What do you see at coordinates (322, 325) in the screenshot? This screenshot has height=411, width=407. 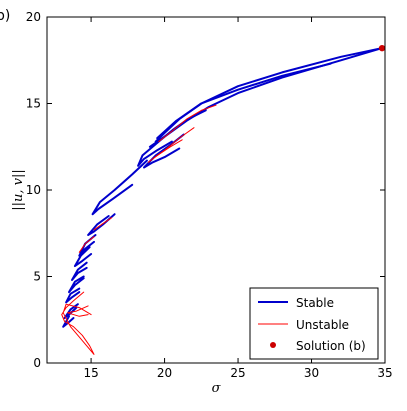 I see `legend-label-unstable: Unstable` at bounding box center [322, 325].